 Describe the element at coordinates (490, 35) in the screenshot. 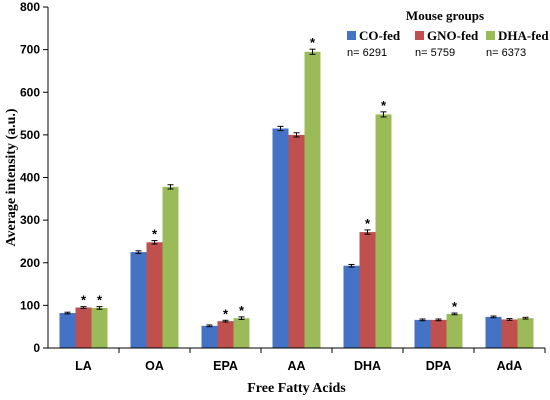

I see `legend-swatch-dha-fed` at that location.